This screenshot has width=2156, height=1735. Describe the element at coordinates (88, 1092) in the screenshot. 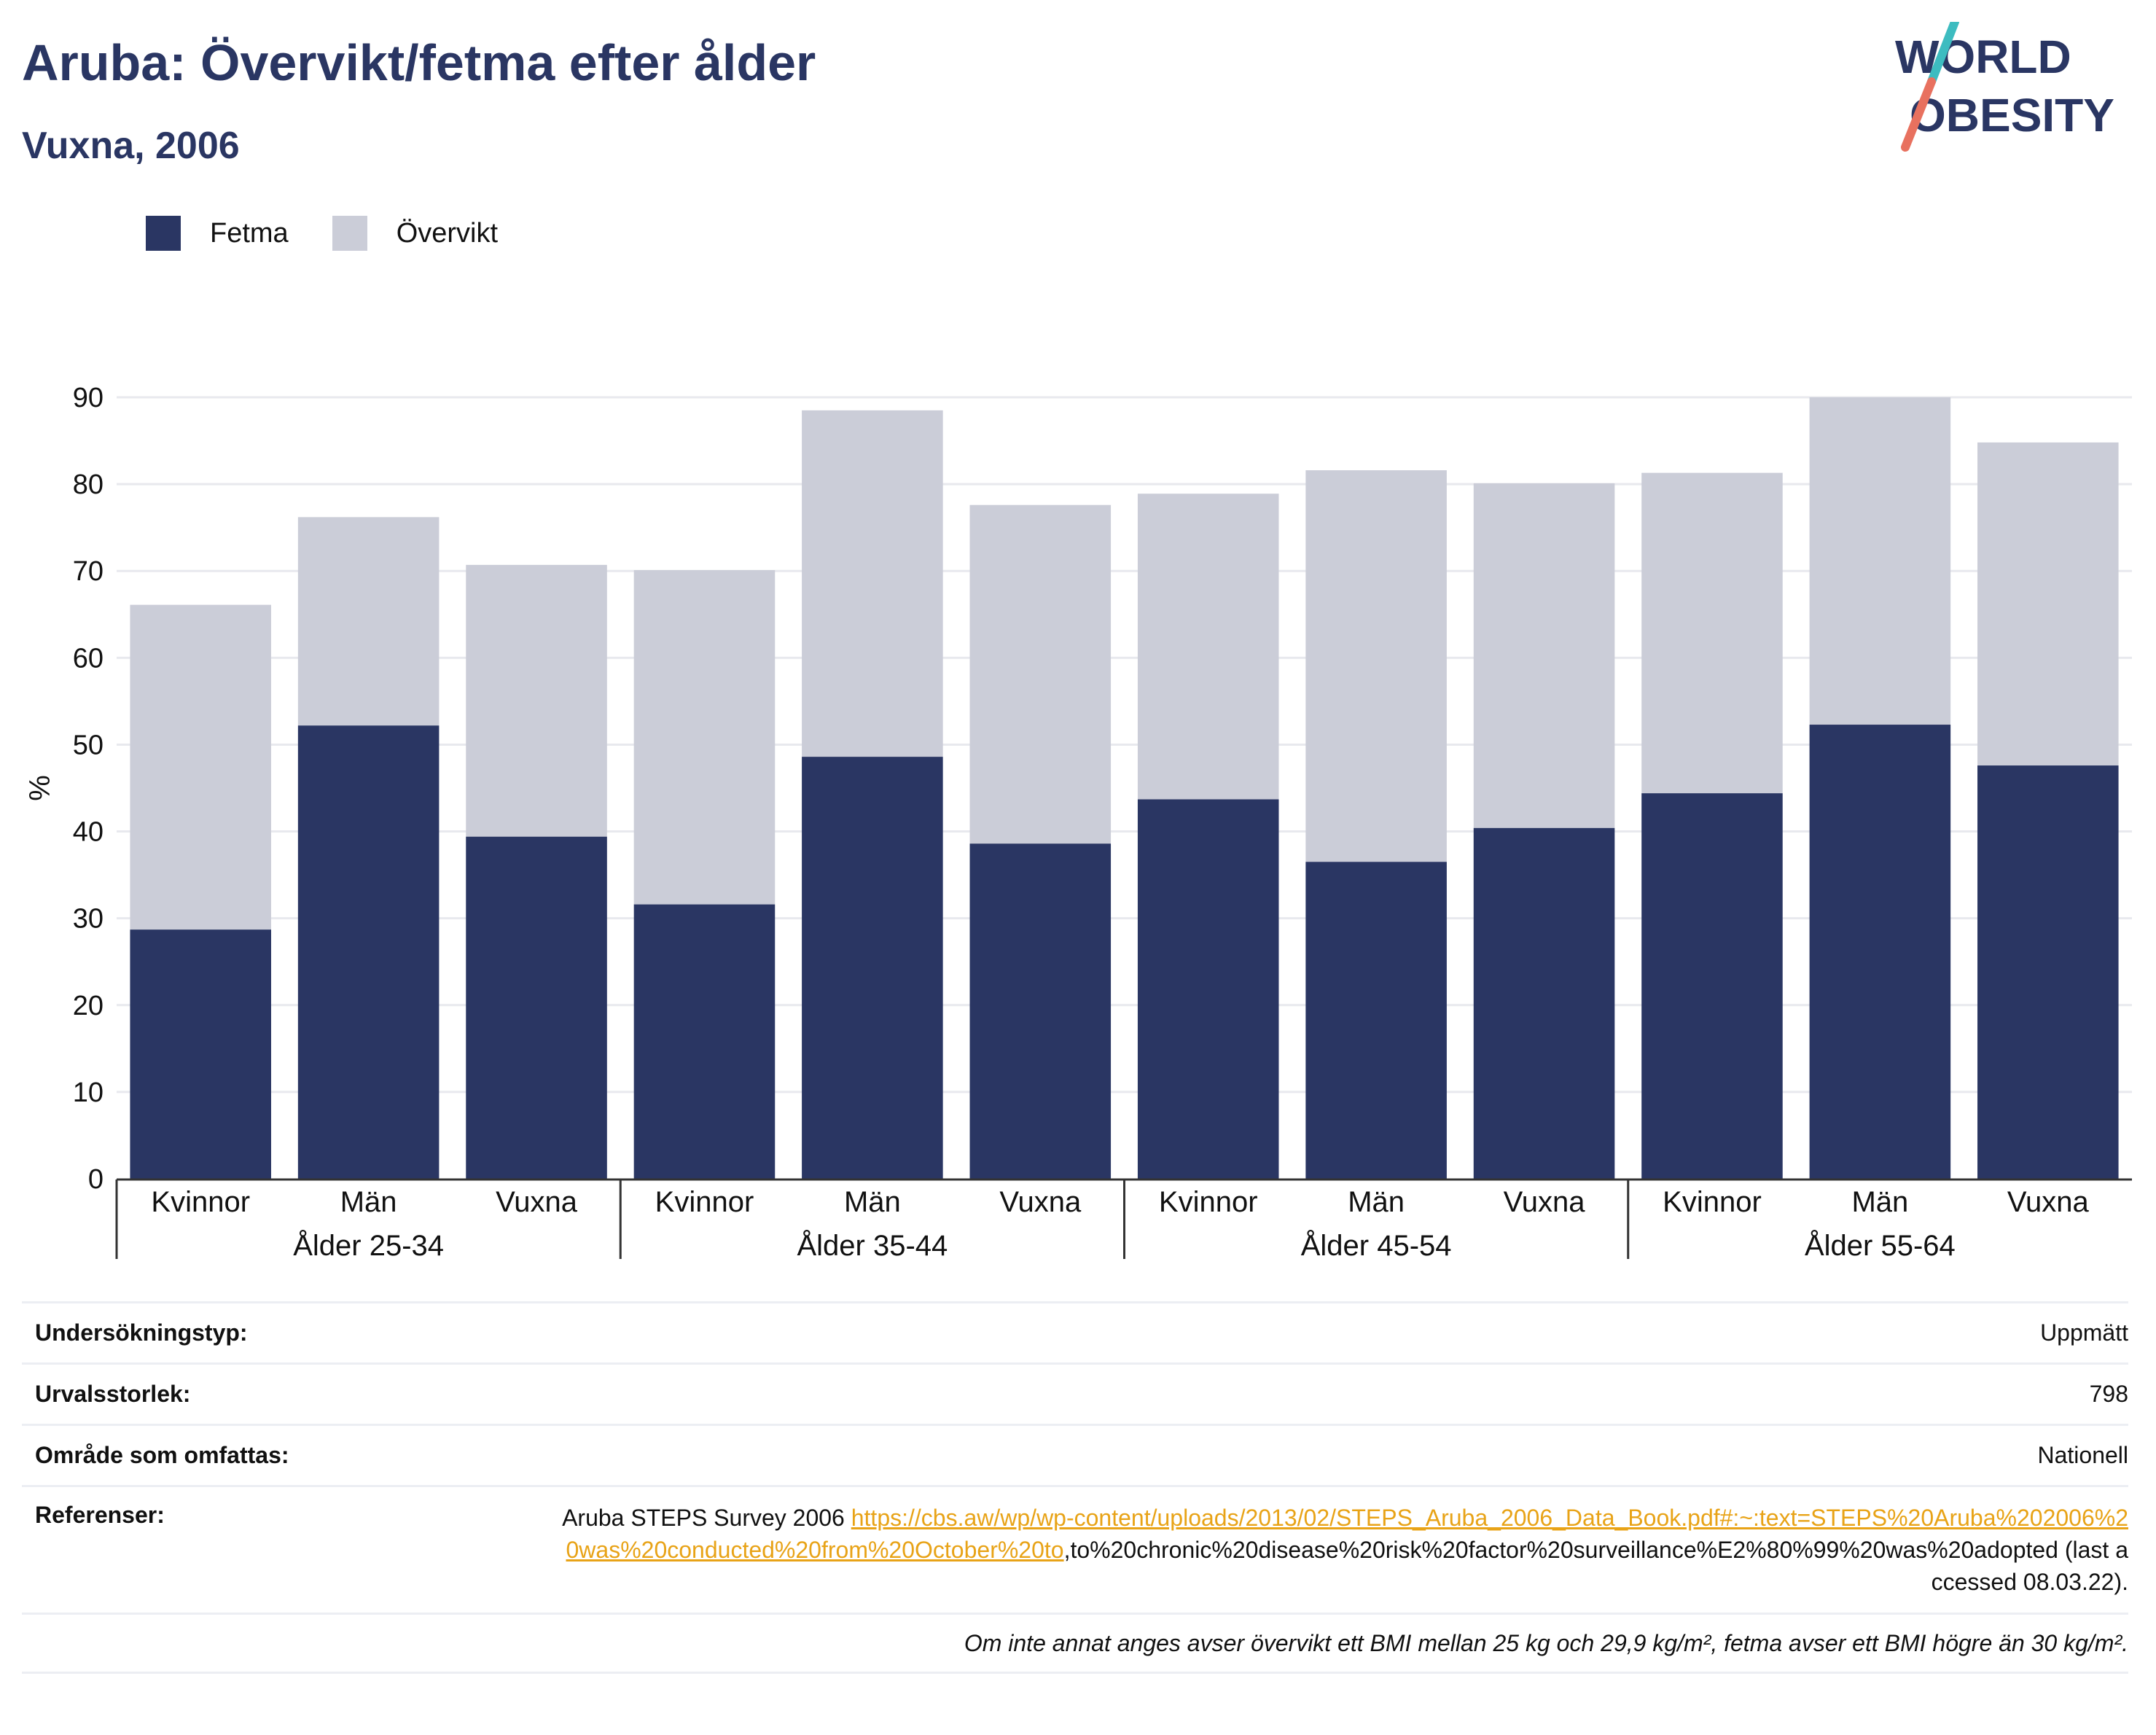

I see `y-tick-label: 10` at that location.